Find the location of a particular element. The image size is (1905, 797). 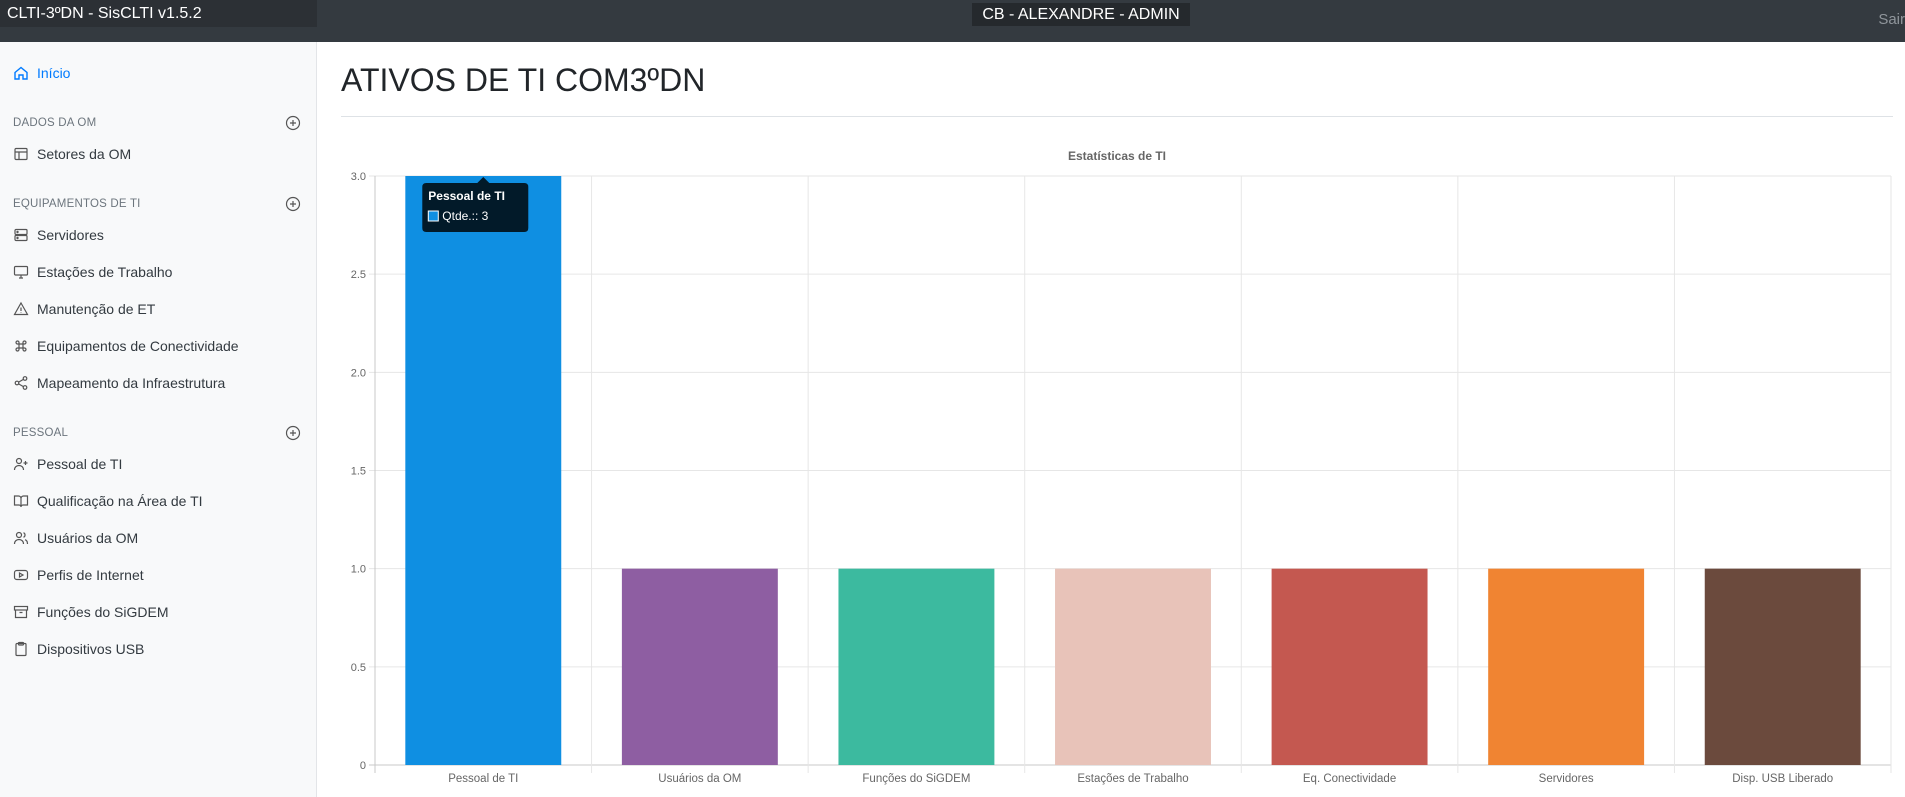

section-title-dados-om: DADOS DA OM is located at coordinates (55, 123).